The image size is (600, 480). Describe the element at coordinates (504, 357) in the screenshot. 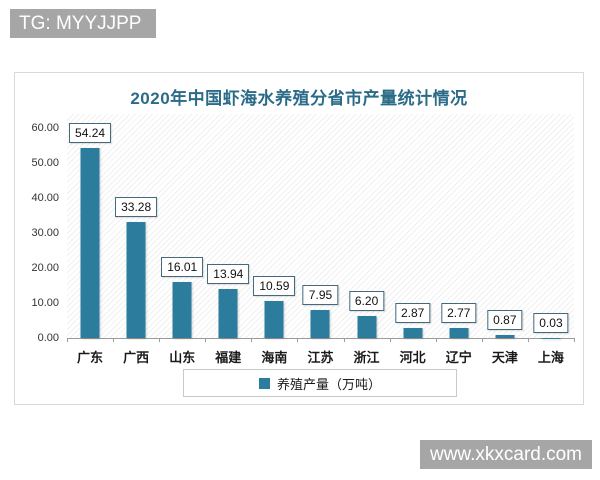

I see `x-axis-label: 天津` at that location.